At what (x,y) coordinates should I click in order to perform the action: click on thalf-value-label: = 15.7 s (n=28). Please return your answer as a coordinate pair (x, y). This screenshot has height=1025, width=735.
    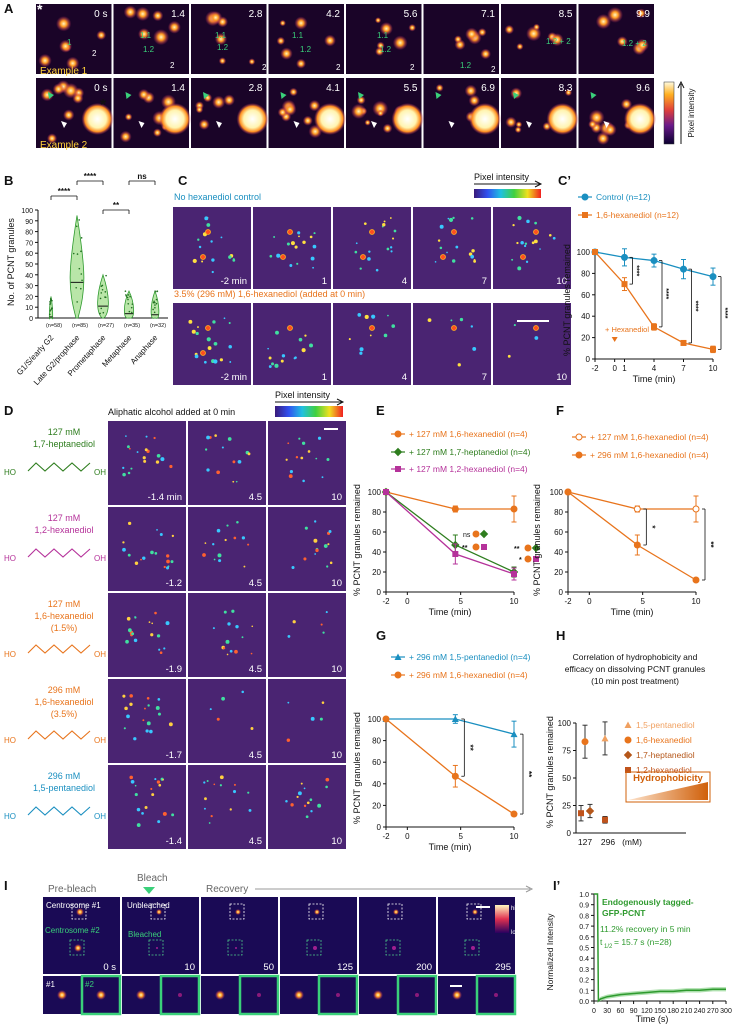
    Looking at the image, I should click on (643, 942).